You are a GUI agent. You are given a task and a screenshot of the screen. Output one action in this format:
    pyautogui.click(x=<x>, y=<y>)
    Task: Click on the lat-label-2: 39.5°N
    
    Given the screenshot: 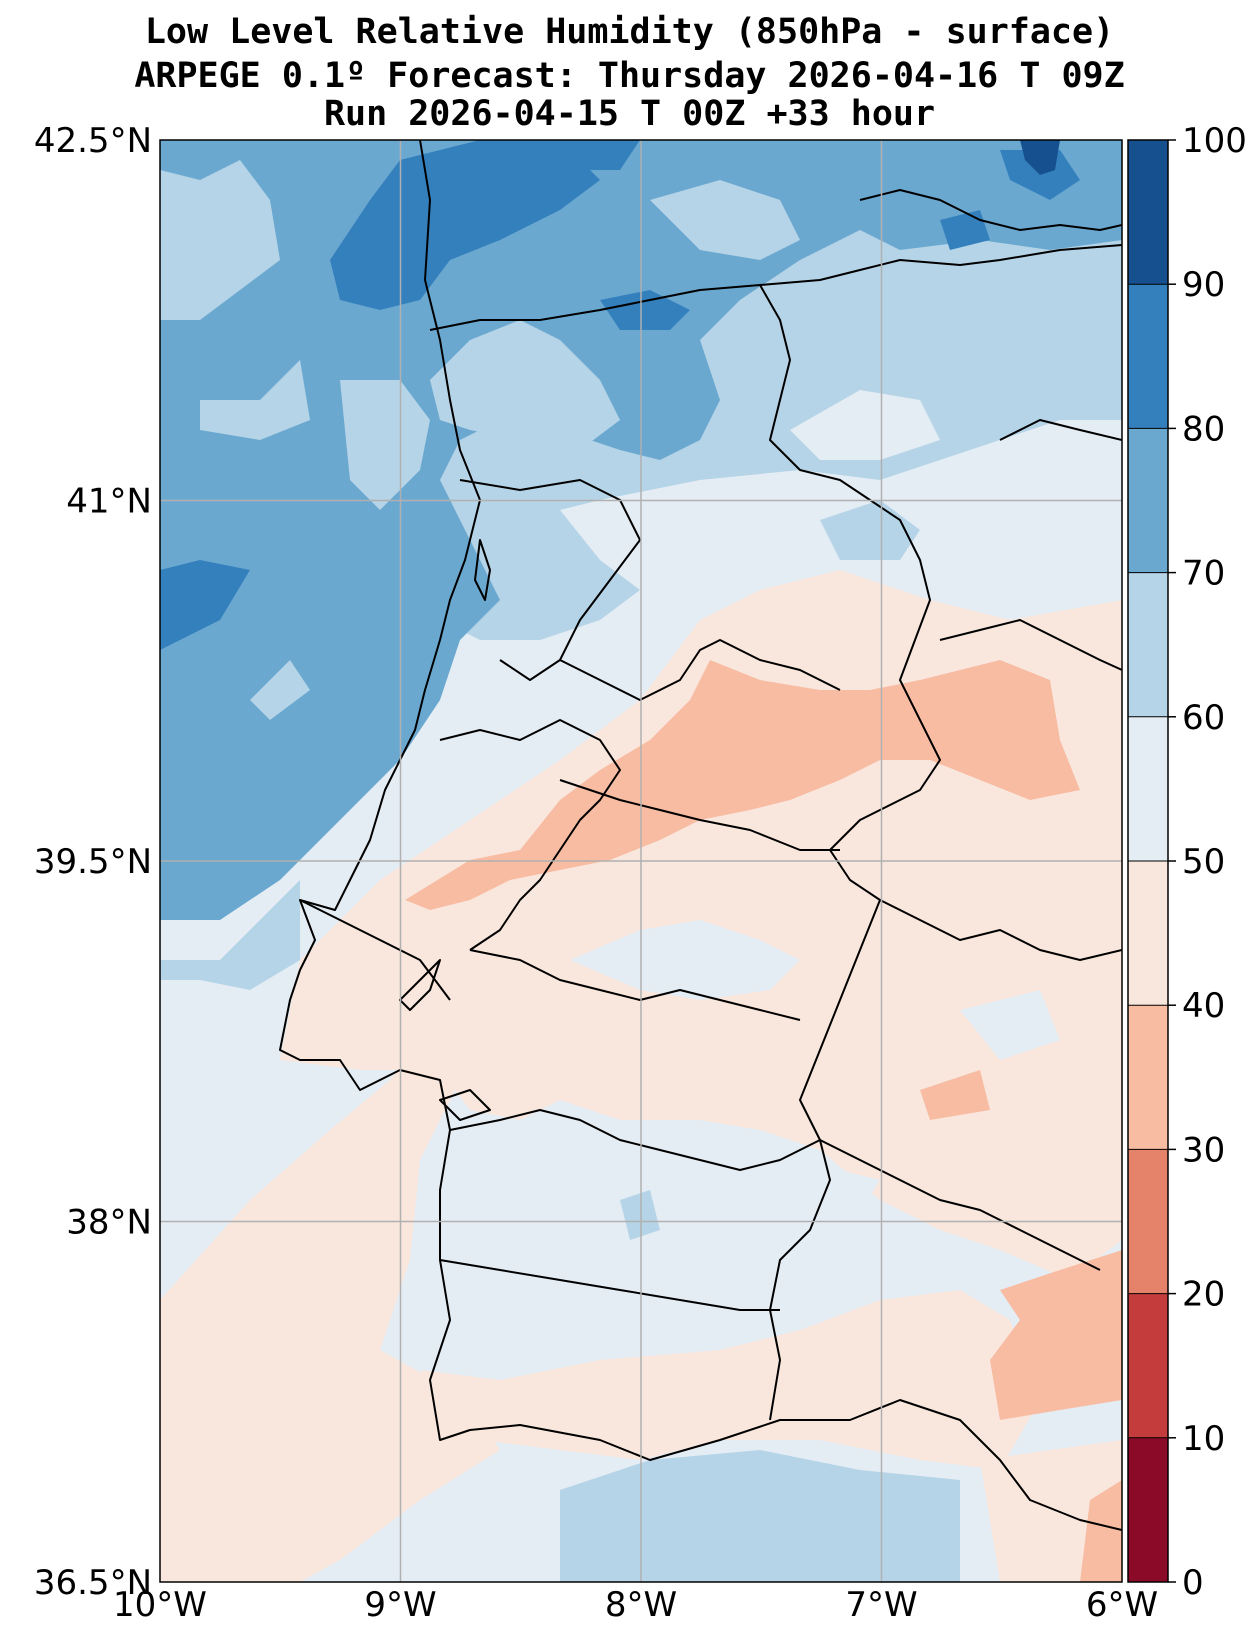 What is the action you would take?
    pyautogui.click(x=93, y=862)
    